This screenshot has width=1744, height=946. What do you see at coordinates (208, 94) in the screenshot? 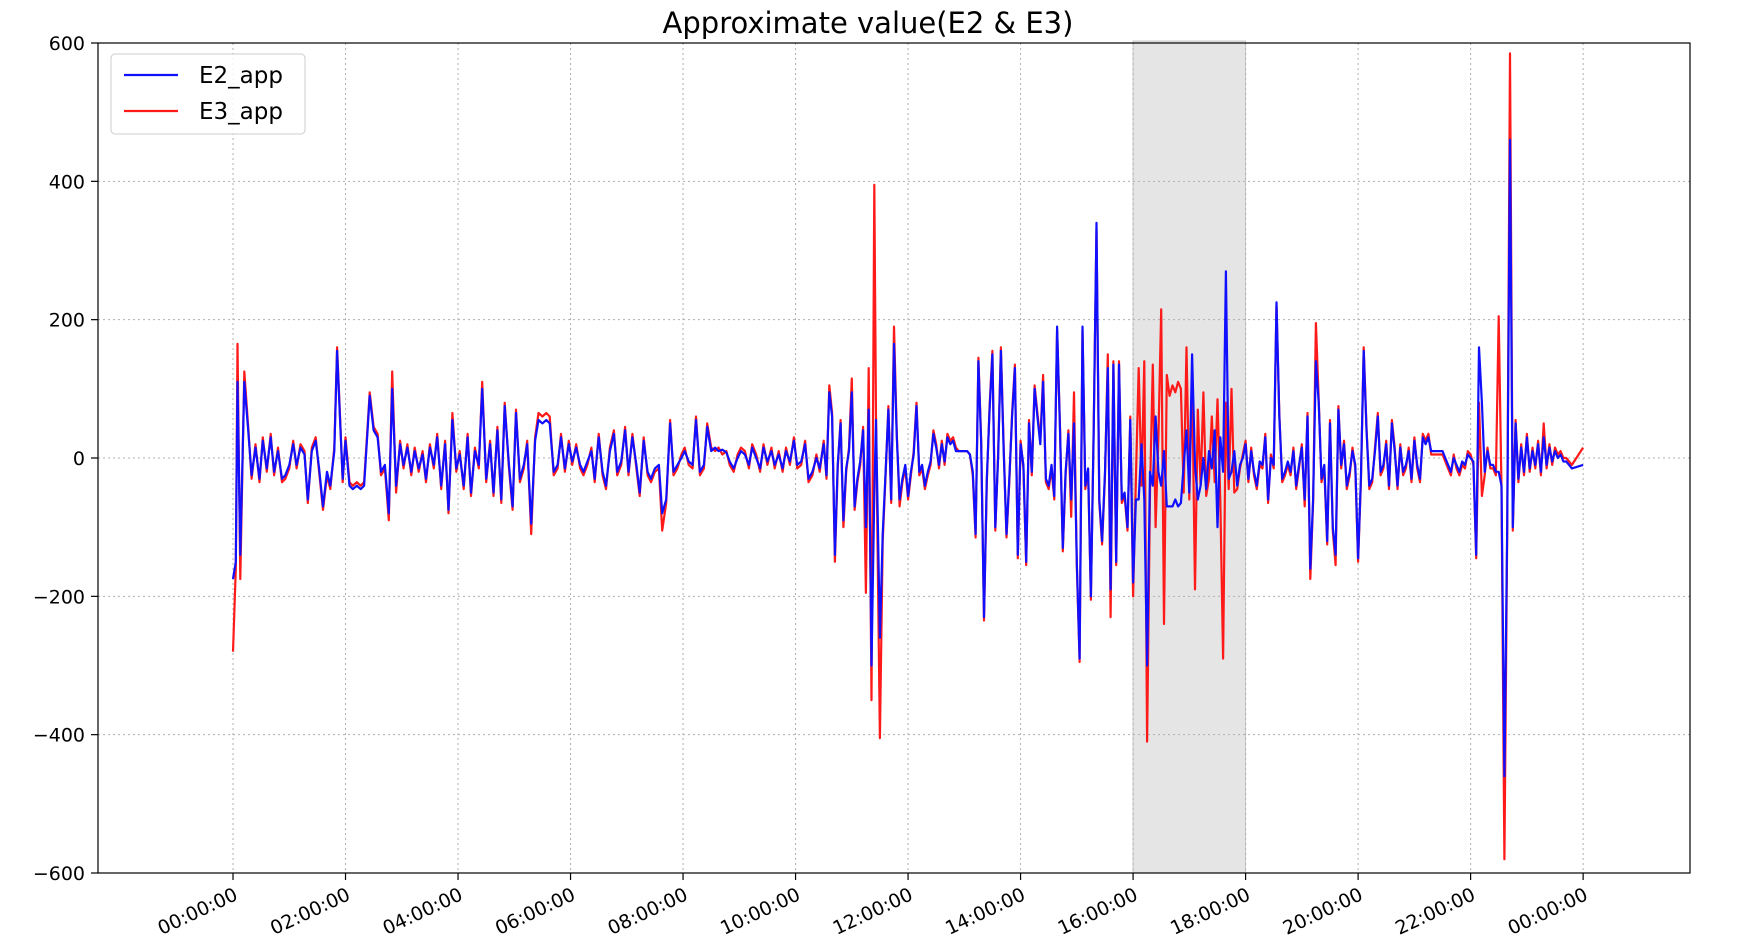
I see `legend: E2_app E3_app` at bounding box center [208, 94].